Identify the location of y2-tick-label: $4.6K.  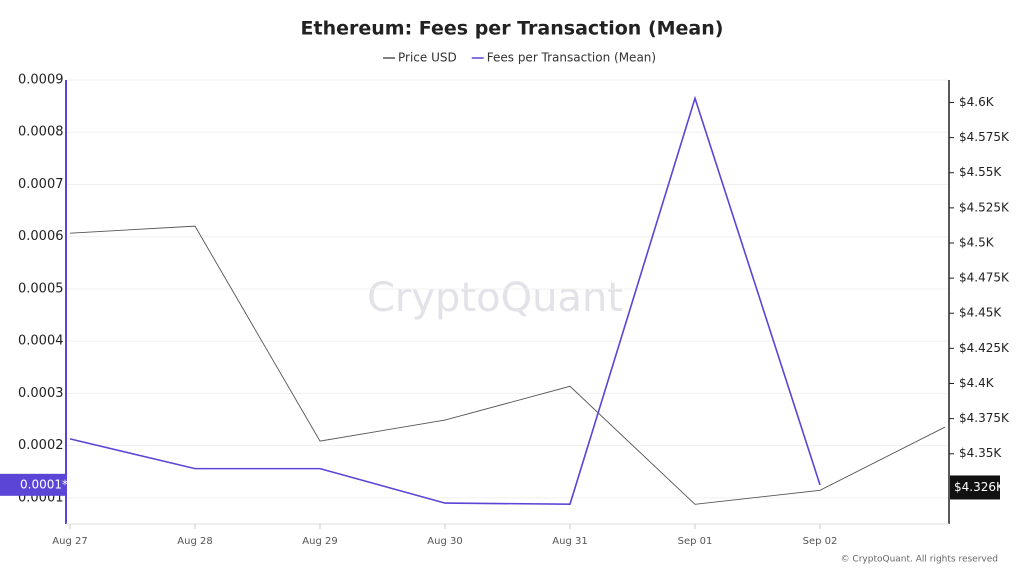
(977, 102).